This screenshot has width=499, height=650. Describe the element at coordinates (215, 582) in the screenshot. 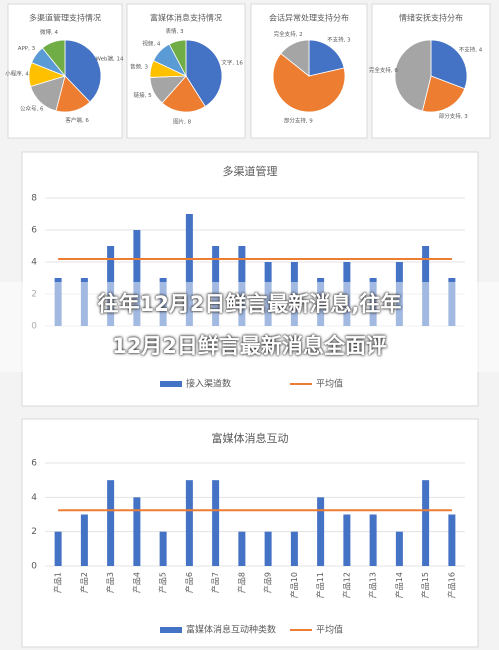

I see `x-tick-label: 产品7` at that location.